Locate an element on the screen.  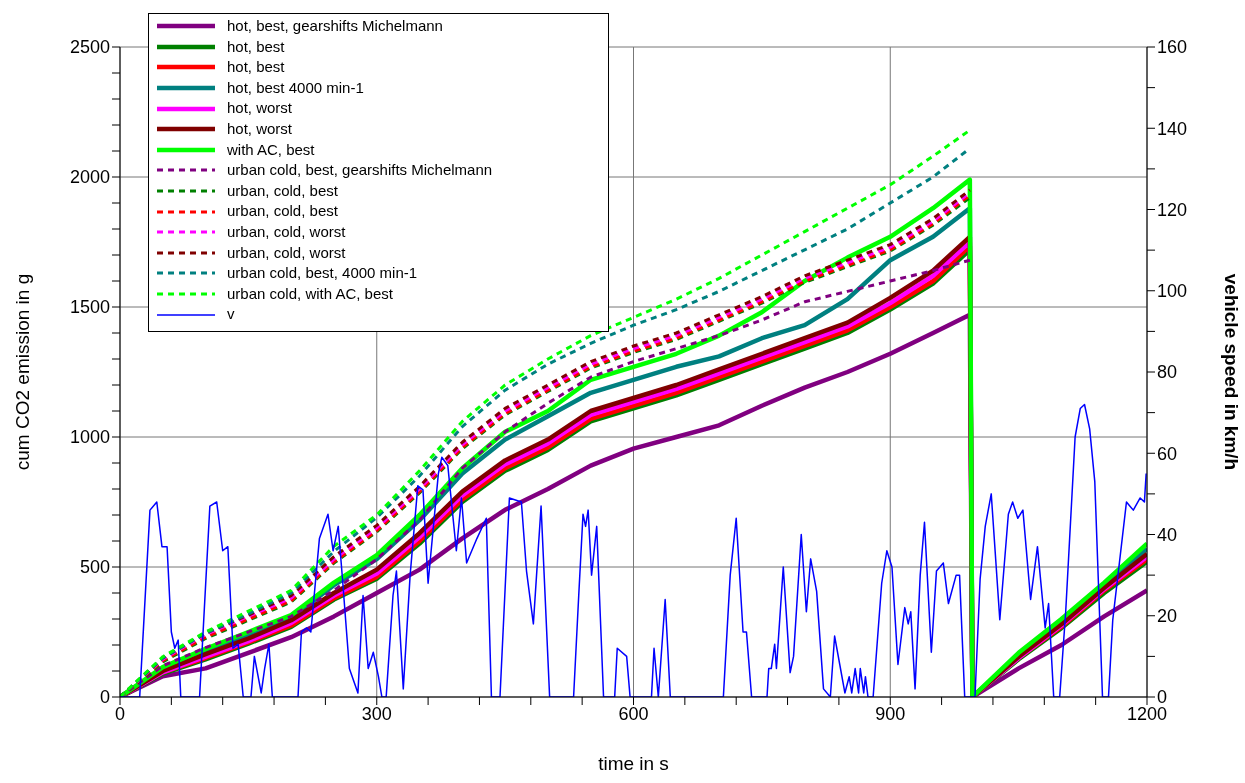
y2-tick-label: 160 is located at coordinates (1172, 47).